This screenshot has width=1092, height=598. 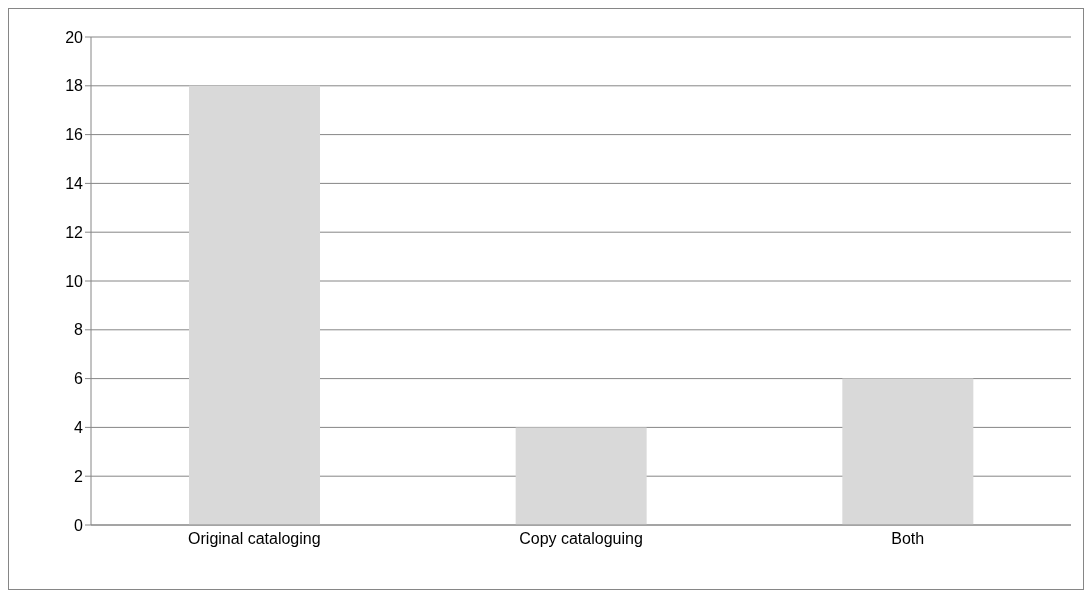 What do you see at coordinates (79, 428) in the screenshot?
I see `y-tick-label: 4` at bounding box center [79, 428].